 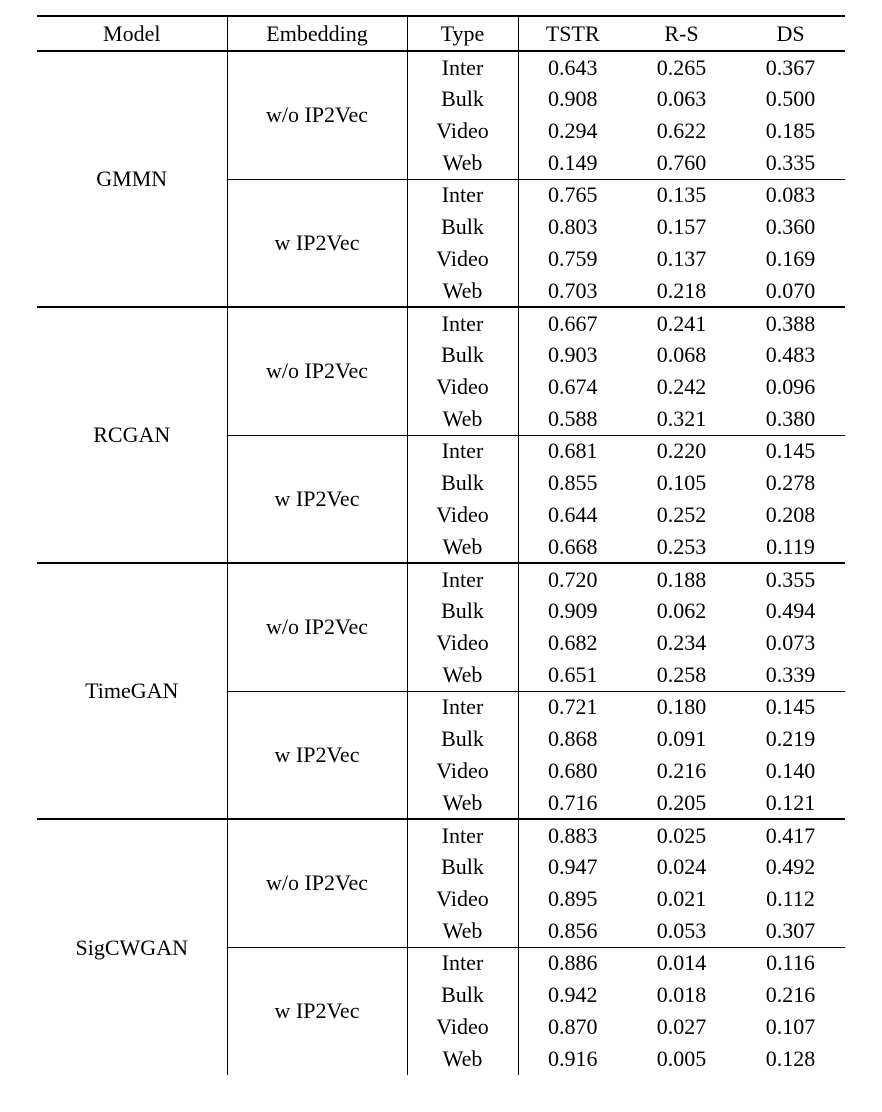 What do you see at coordinates (573, 674) in the screenshot?
I see `tstr-value-cell: 0.651` at bounding box center [573, 674].